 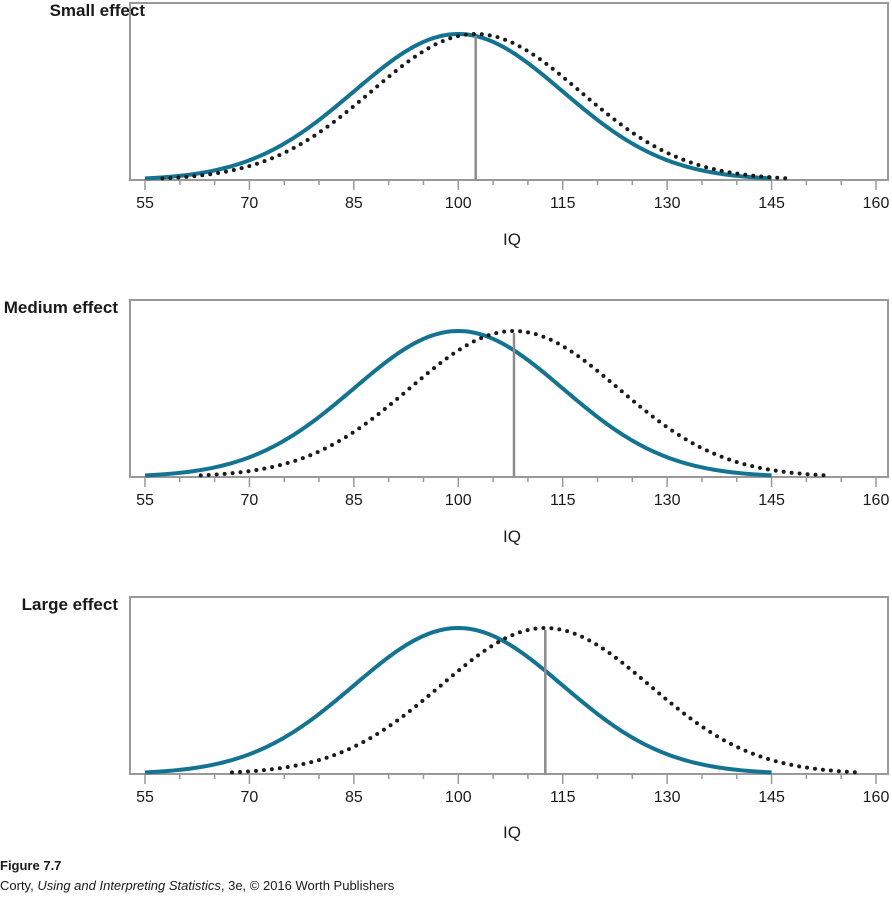 I want to click on credit-title: Using and Interpreting Statistics, so click(x=129, y=885).